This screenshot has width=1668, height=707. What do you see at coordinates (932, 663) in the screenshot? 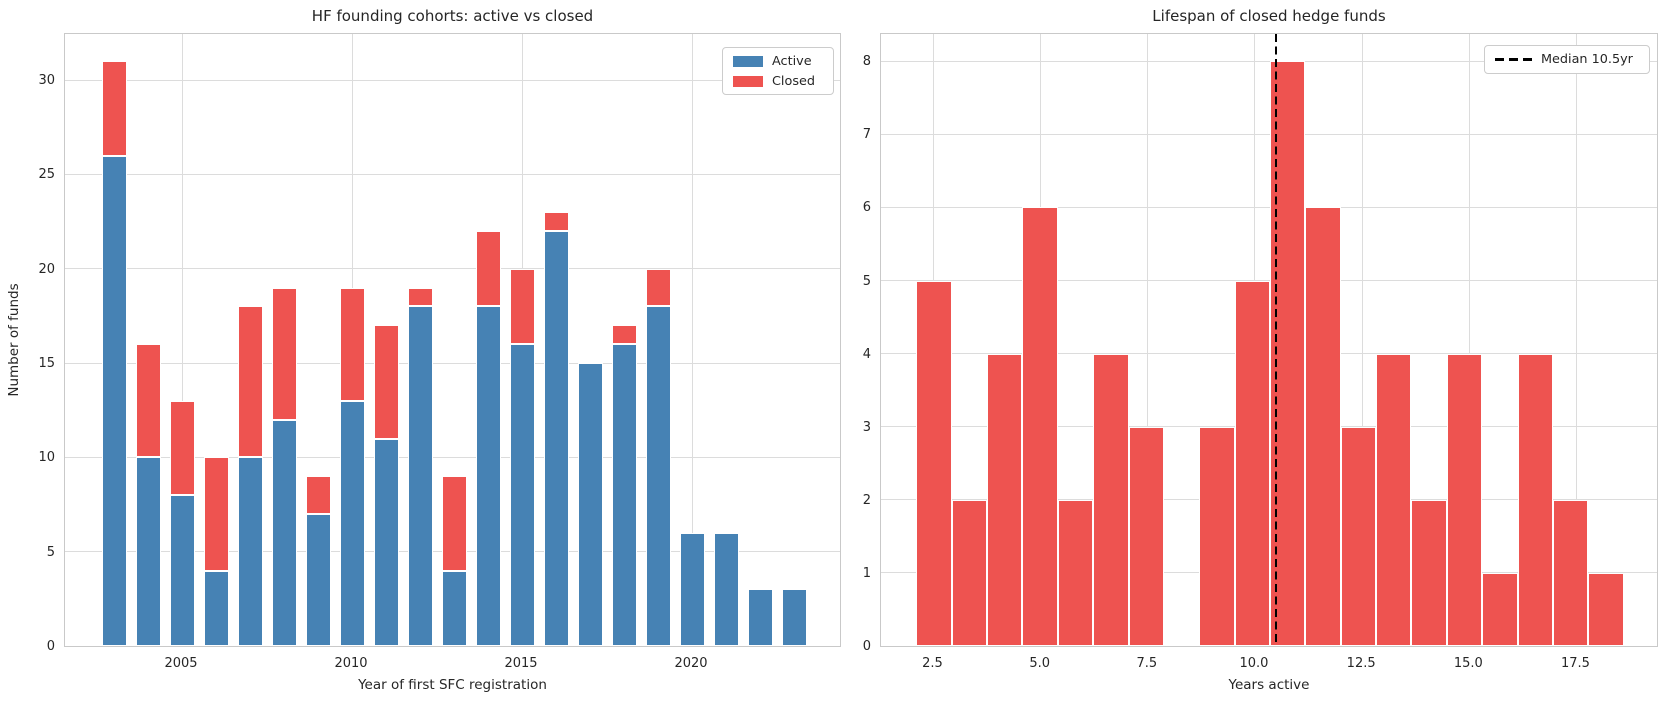
I see `x-axis-tick-label: 2.5` at bounding box center [932, 663].